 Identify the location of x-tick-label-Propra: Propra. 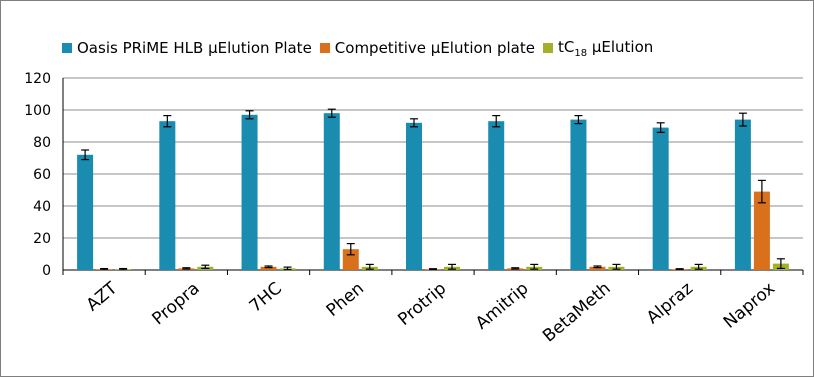
(175, 304).